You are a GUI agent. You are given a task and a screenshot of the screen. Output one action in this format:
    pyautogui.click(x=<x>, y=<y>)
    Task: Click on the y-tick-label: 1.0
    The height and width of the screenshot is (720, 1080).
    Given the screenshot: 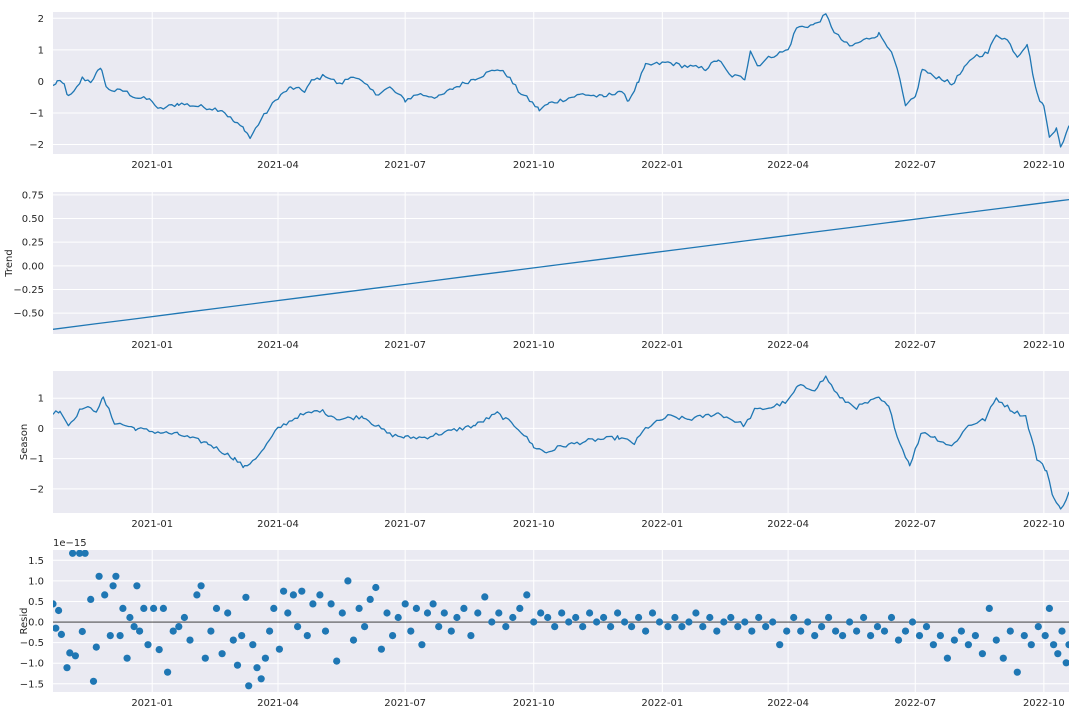 What is the action you would take?
    pyautogui.click(x=36, y=581)
    